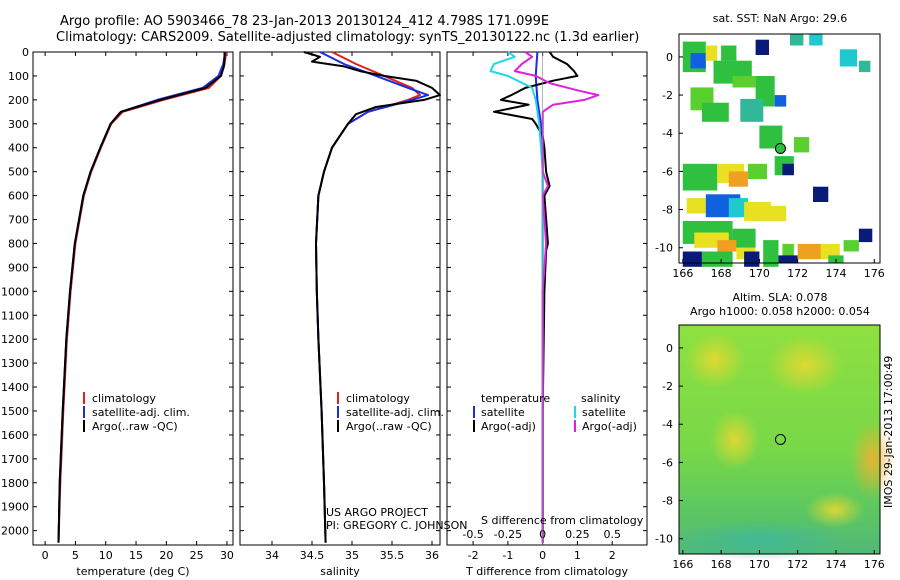  Describe the element at coordinates (15, 387) in the screenshot. I see `depth-tick-label: 1400` at that location.